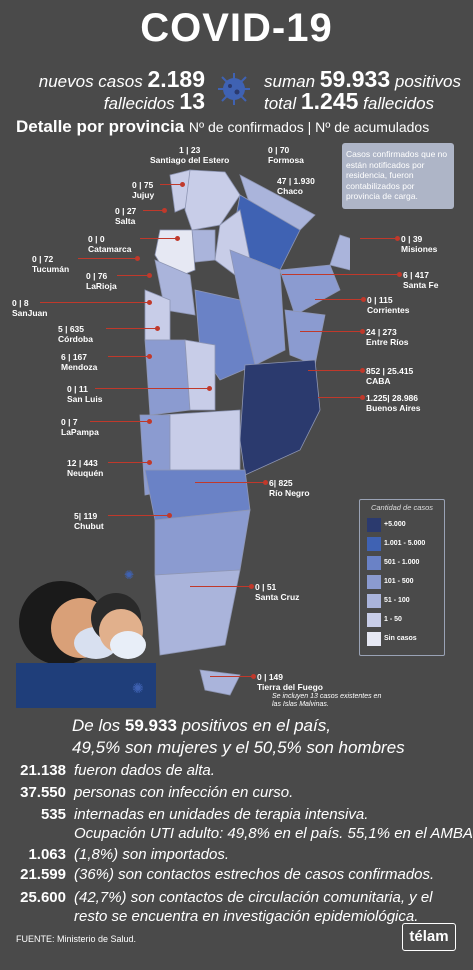  Describe the element at coordinates (86, 644) in the screenshot. I see `masked-people-illustration` at that location.